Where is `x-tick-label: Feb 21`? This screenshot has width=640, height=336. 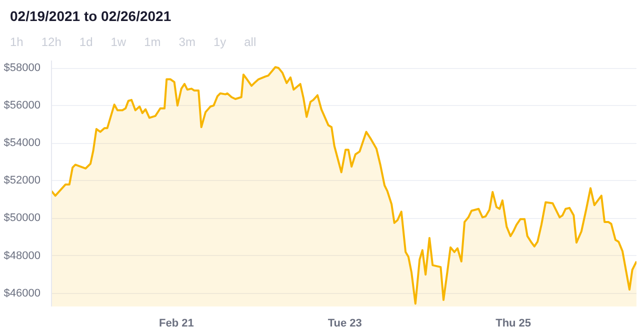 x-tick-label: Feb 21 is located at coordinates (176, 324).